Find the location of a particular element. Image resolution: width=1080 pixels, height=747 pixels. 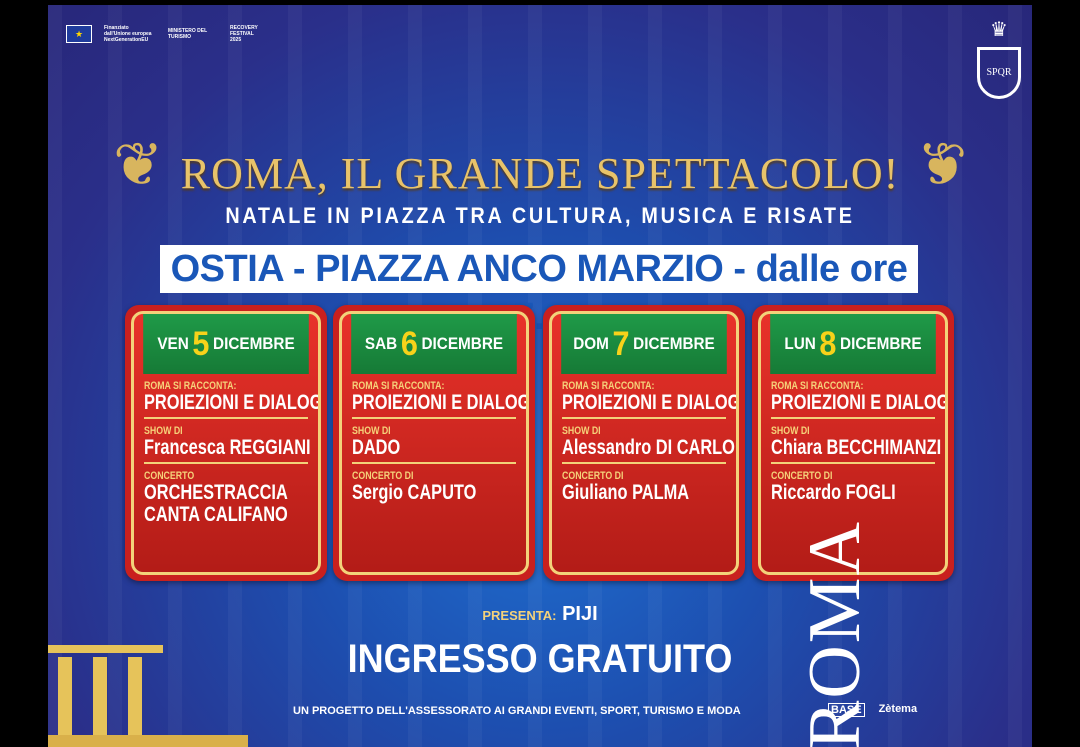

crown-icon: ♛ is located at coordinates (999, 30).